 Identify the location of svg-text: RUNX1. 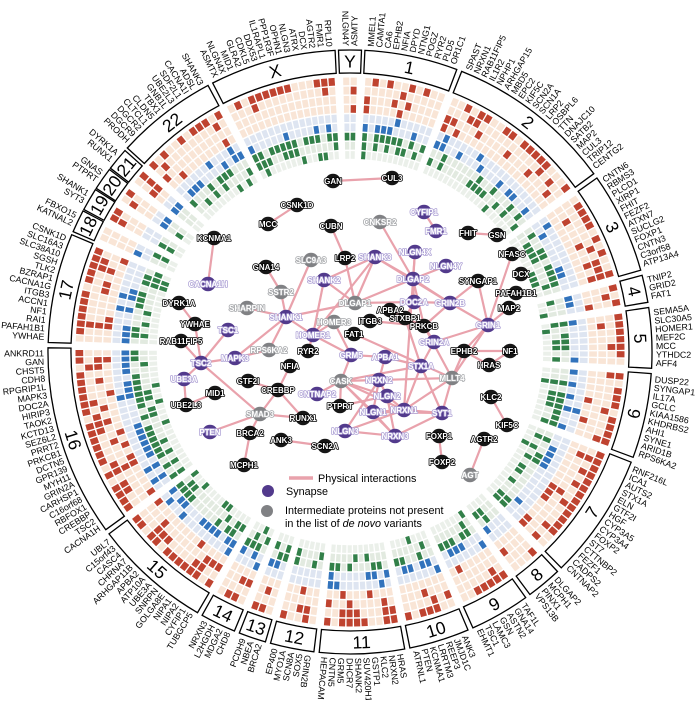
(303, 418).